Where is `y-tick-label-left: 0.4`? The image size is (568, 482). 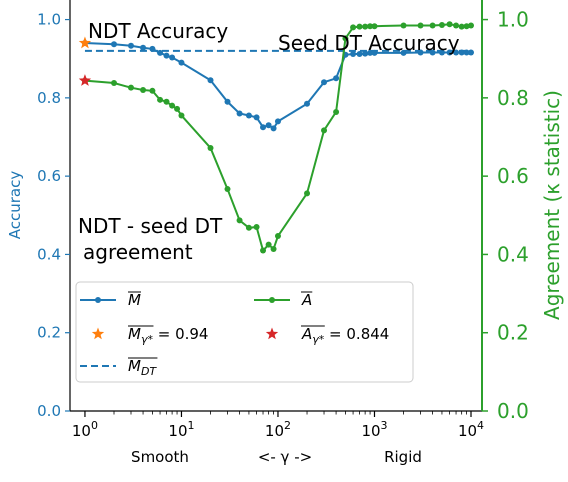
y-tick-label-left: 0.4 is located at coordinates (49, 254).